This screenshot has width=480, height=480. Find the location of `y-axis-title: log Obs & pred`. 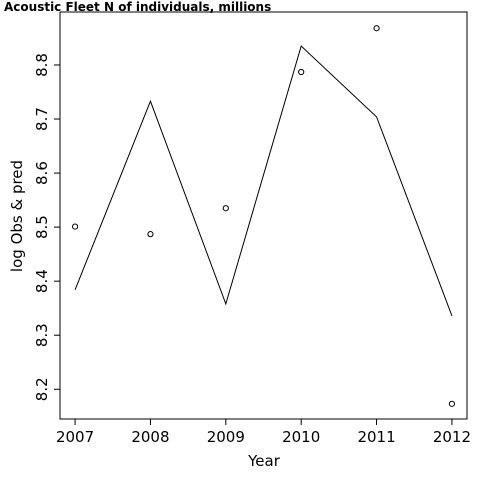

y-axis-title: log Obs & pred is located at coordinates (17, 216).